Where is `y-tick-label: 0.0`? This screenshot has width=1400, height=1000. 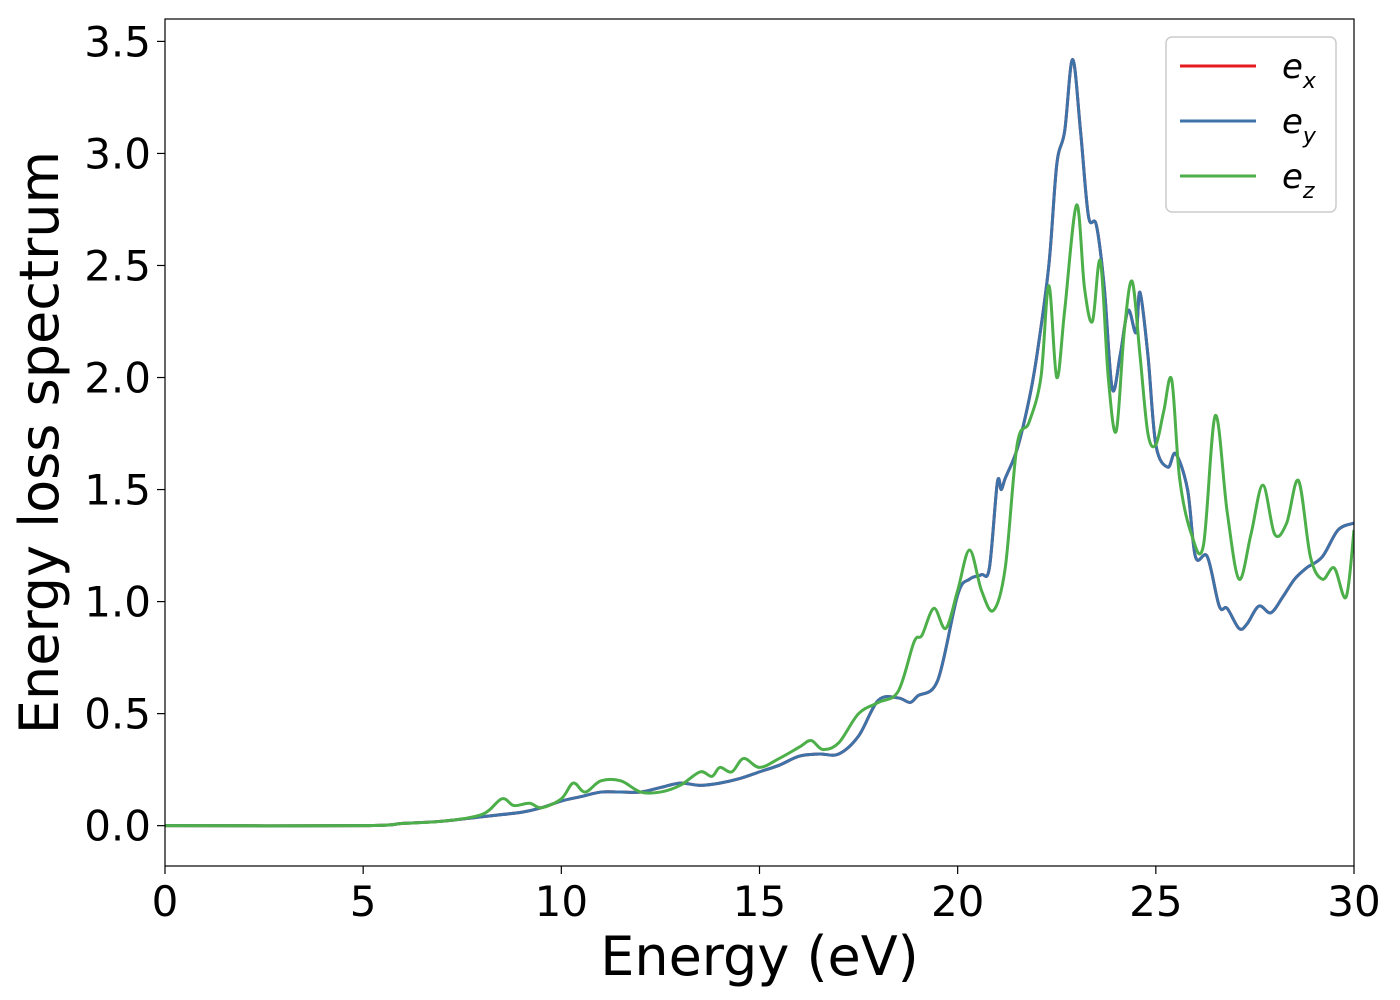 y-tick-label: 0.0 is located at coordinates (117, 826).